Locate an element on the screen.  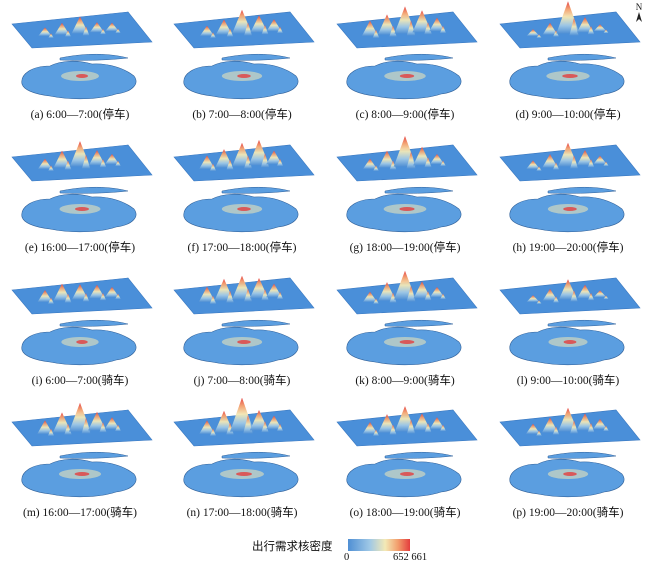
panel-c: (c) 8:00—9:00(停车) is located at coordinates (405, 66).